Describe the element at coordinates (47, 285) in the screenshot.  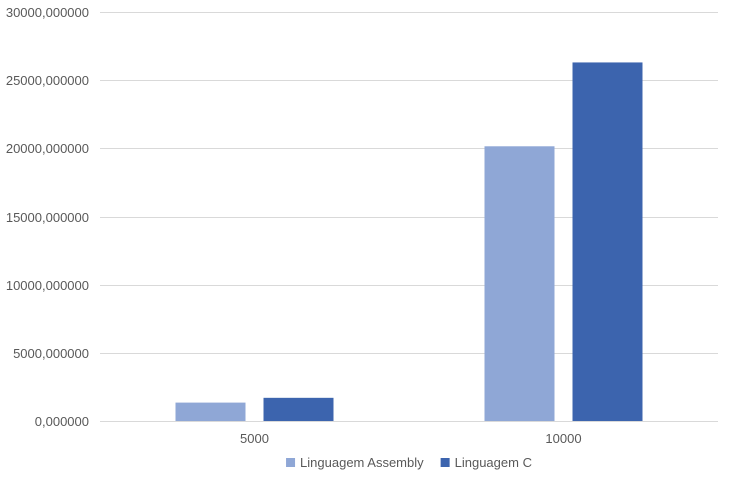
I see `y-tick-label: 10000,000000` at that location.